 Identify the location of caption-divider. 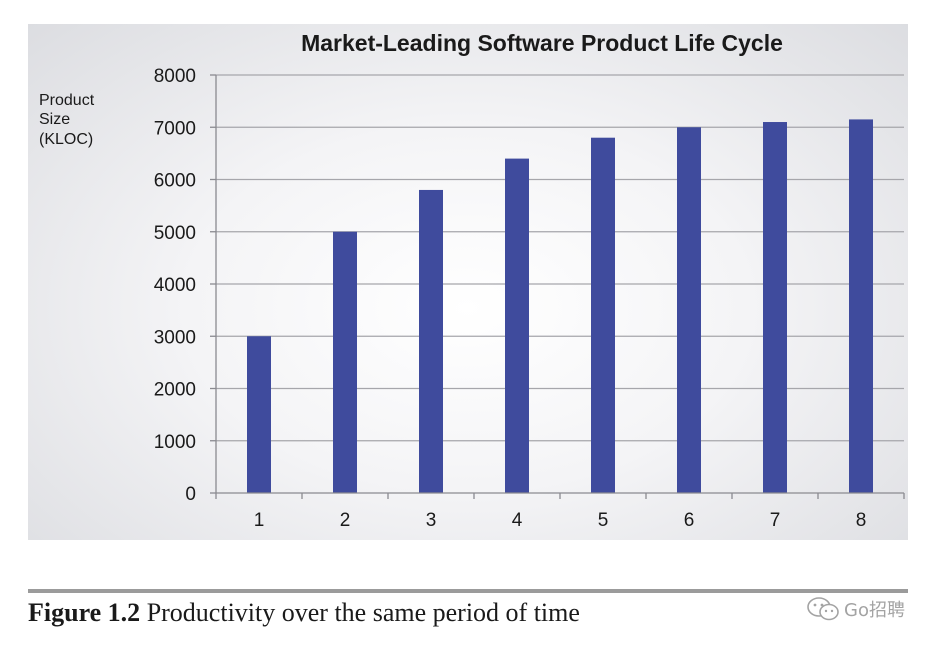
(468, 591).